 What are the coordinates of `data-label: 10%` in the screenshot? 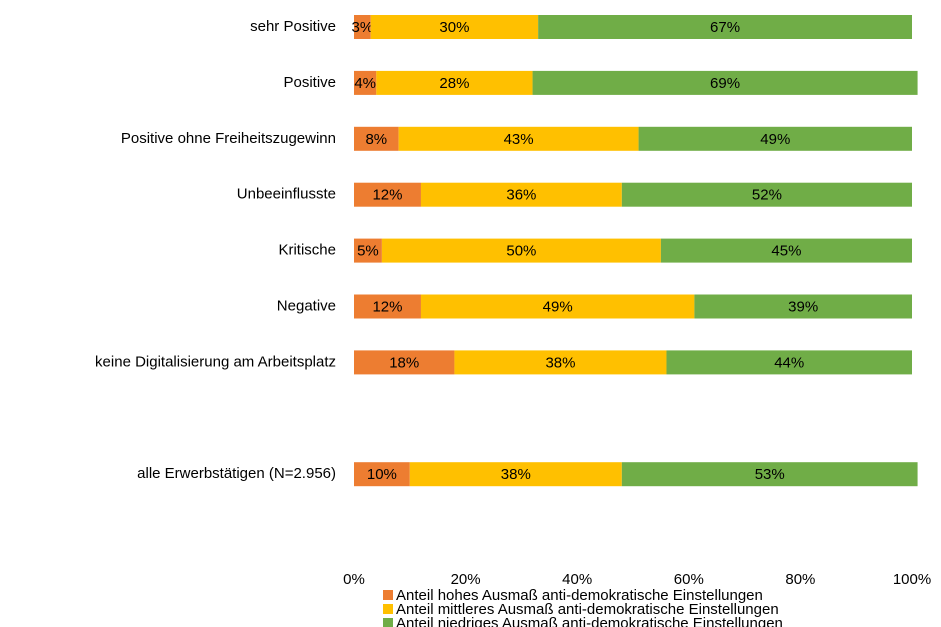 It's located at (382, 474).